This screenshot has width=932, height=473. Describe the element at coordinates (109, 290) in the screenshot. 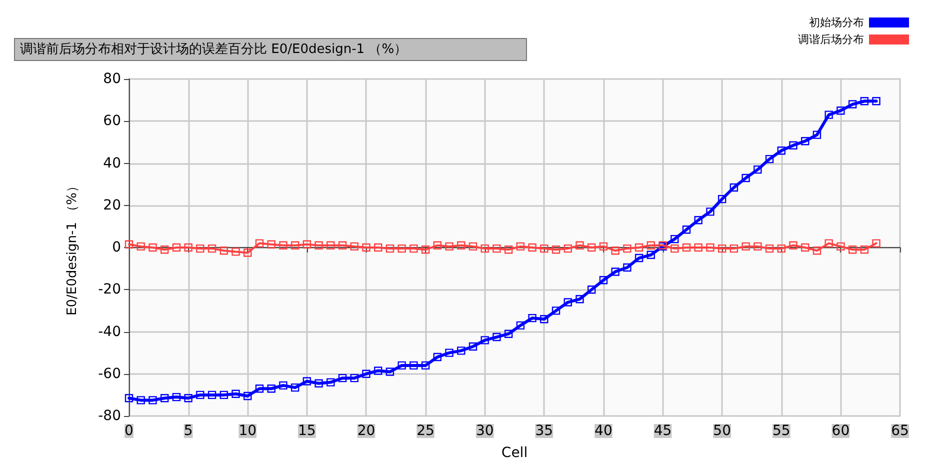

I see `y-tick-label: -20` at that location.